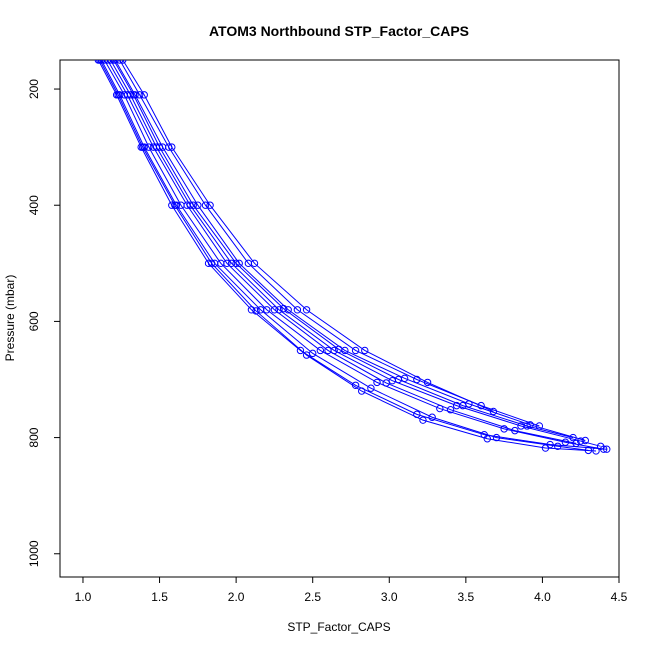 The height and width of the screenshot is (650, 650). I want to click on x-tick-label: 3.0, so click(389, 597).